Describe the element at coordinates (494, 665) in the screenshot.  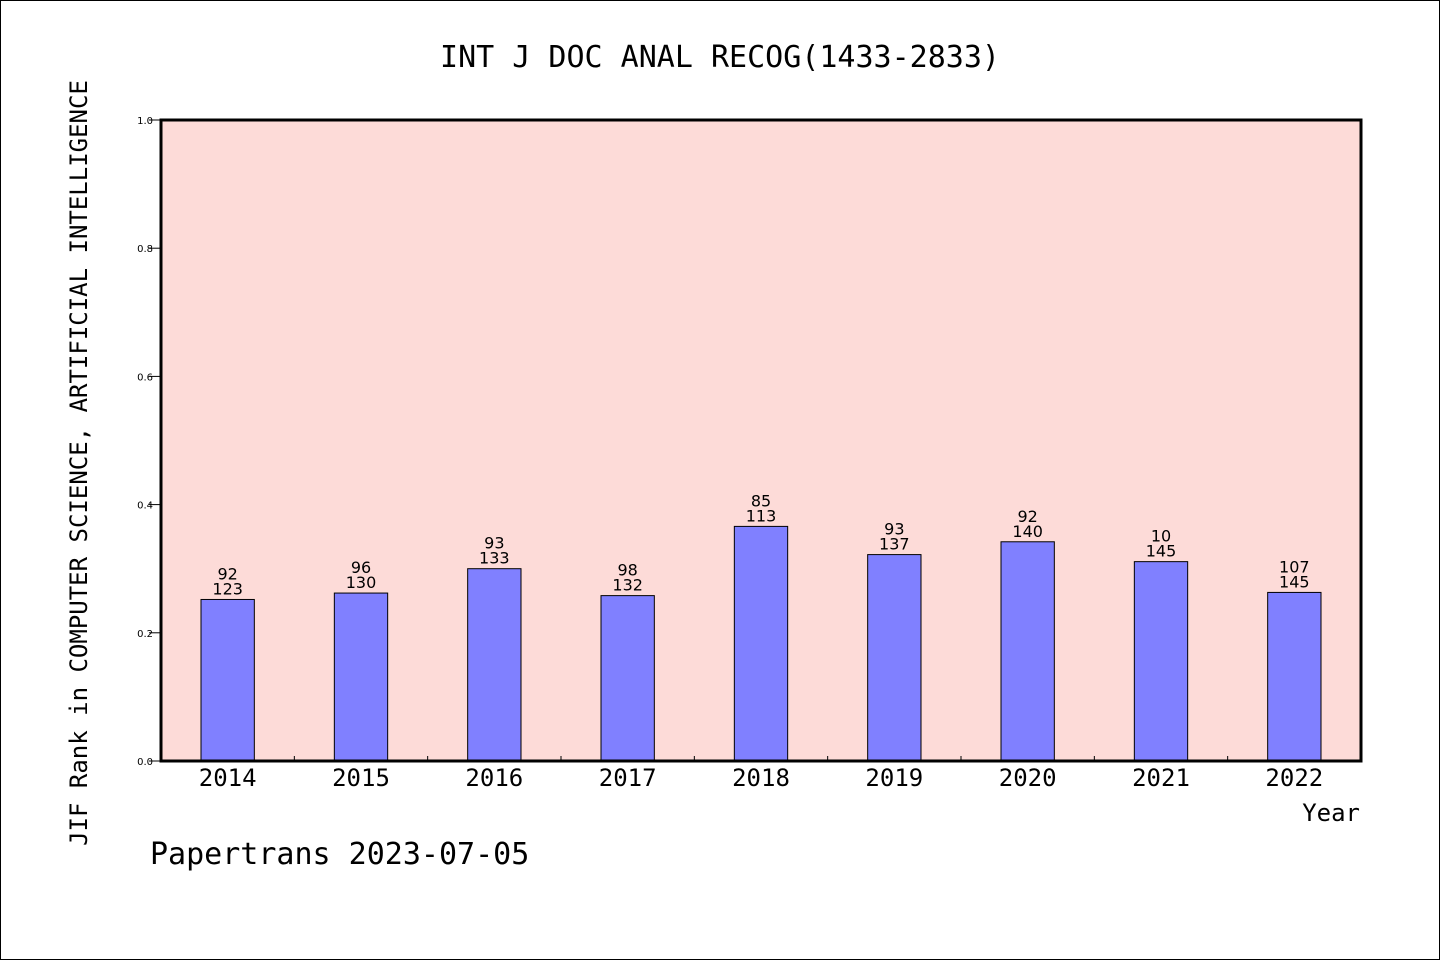
I see `bar-2016` at that location.